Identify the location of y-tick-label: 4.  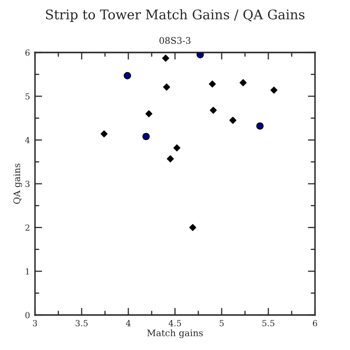
(27, 140).